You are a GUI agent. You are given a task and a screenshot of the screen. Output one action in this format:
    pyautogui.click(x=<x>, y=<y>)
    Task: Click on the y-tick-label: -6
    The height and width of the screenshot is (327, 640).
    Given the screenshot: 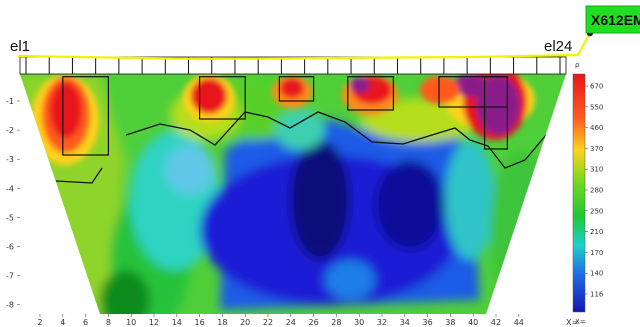 What is the action you would take?
    pyautogui.click(x=10, y=247)
    